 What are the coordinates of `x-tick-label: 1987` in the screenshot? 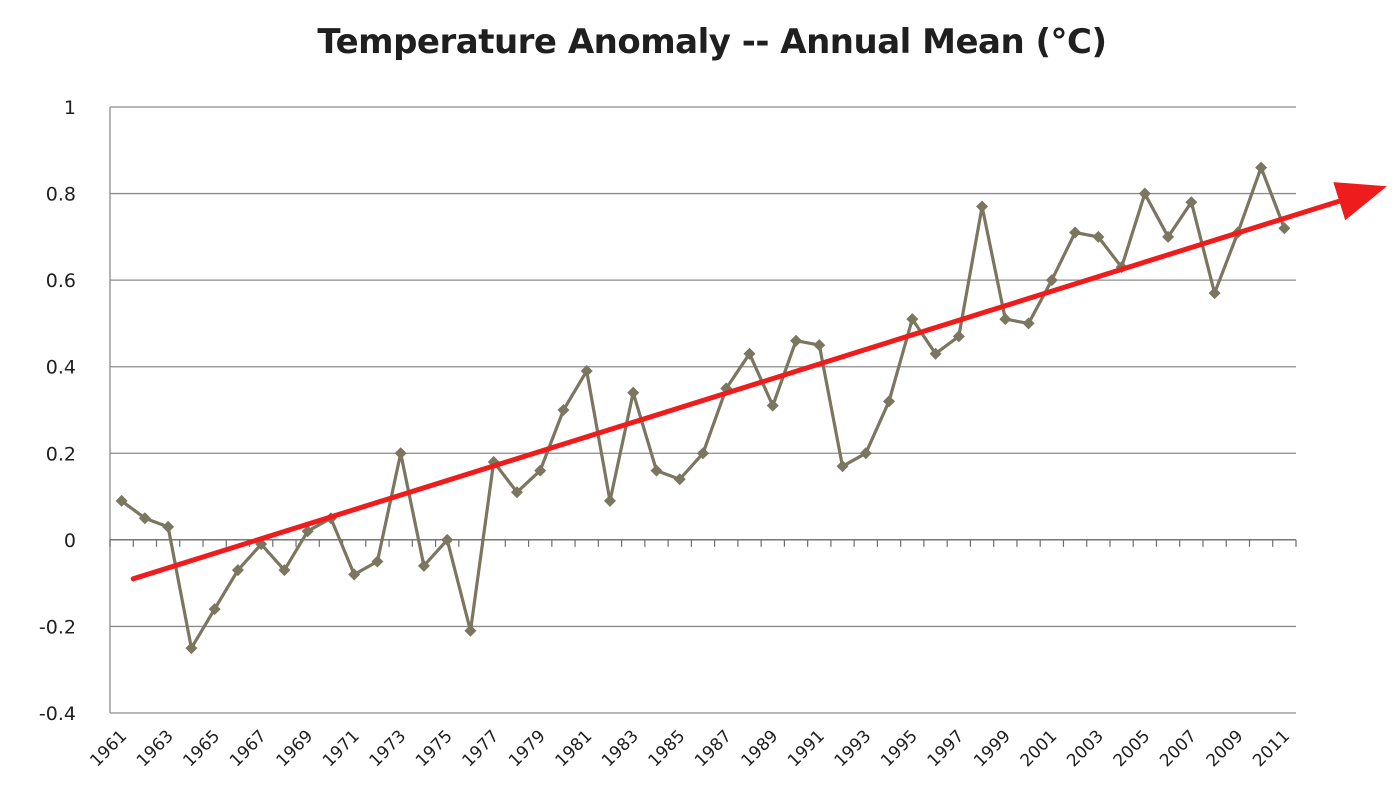 It's located at (713, 748).